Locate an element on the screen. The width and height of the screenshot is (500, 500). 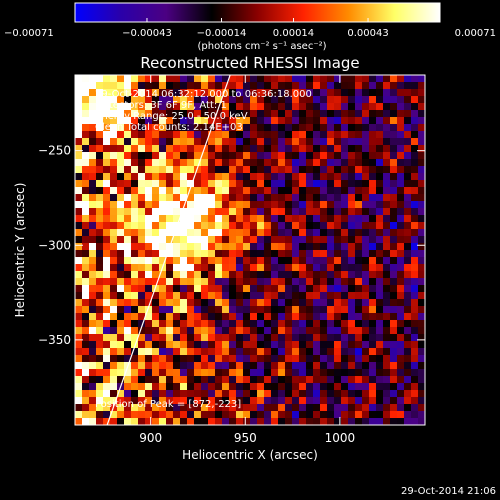
colorbar-tick-label: 0.00014 is located at coordinates (293, 33).